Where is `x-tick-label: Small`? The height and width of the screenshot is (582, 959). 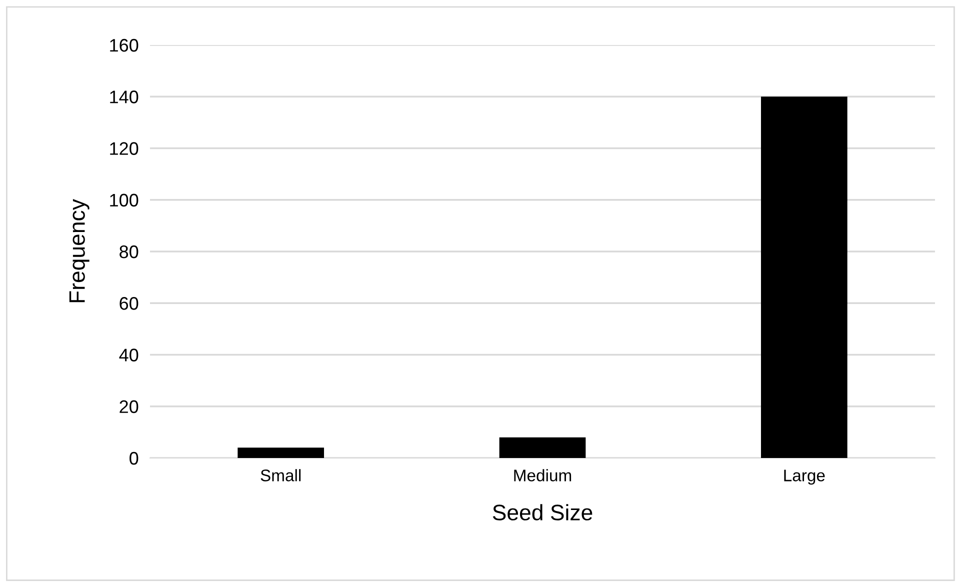 x-tick-label: Small is located at coordinates (280, 475).